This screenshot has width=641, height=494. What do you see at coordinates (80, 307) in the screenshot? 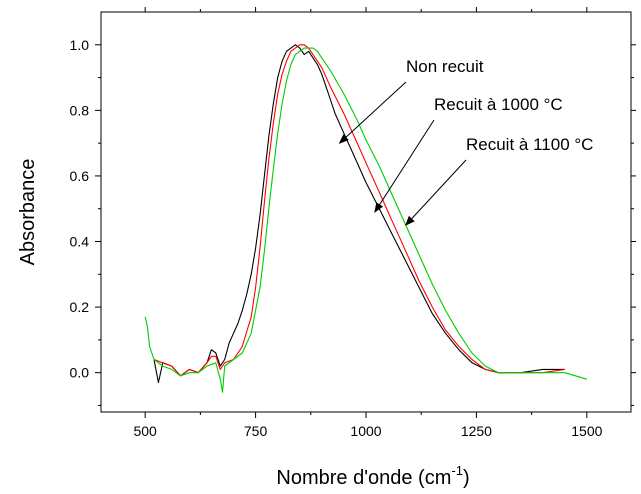
I see `y-tick-label: 0.2` at bounding box center [80, 307].